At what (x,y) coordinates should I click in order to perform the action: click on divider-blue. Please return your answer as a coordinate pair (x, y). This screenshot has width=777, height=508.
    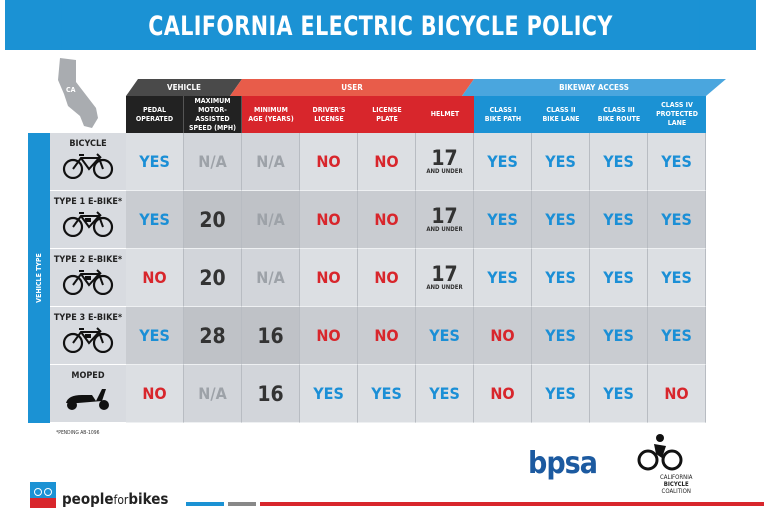
    Looking at the image, I should click on (205, 504).